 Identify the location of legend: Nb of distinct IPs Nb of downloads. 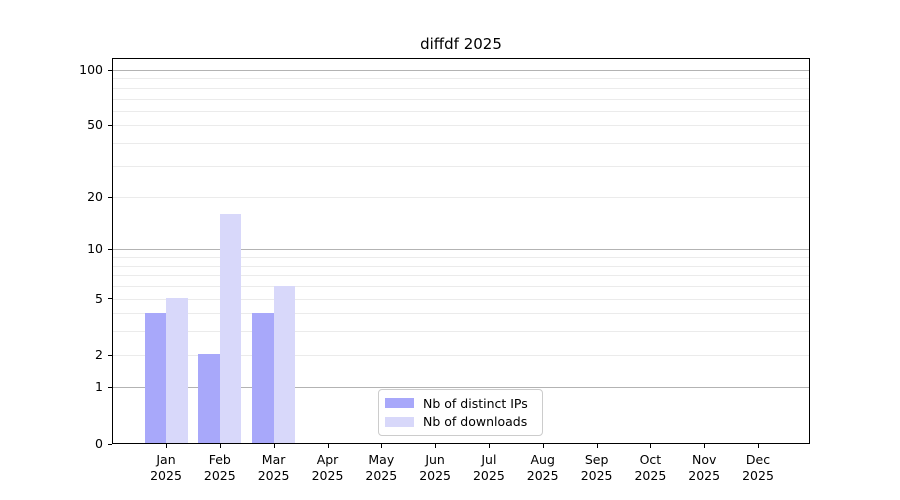
(460, 412).